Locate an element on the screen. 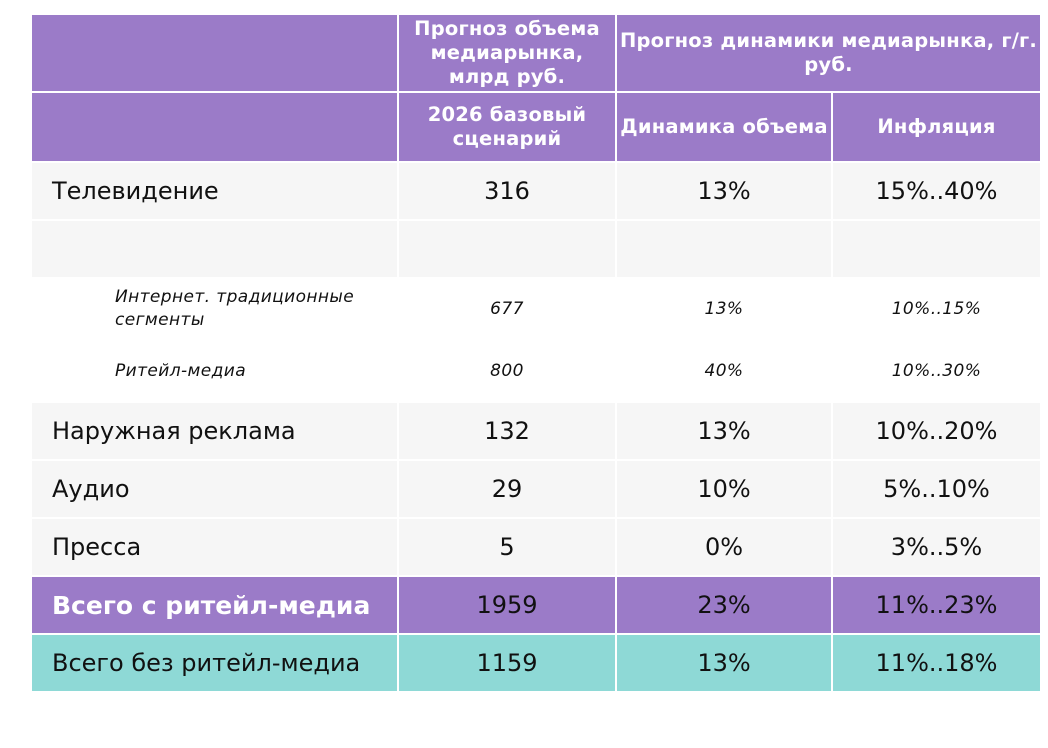  header-volume-dynamics: Динамика объема is located at coordinates (724, 127).